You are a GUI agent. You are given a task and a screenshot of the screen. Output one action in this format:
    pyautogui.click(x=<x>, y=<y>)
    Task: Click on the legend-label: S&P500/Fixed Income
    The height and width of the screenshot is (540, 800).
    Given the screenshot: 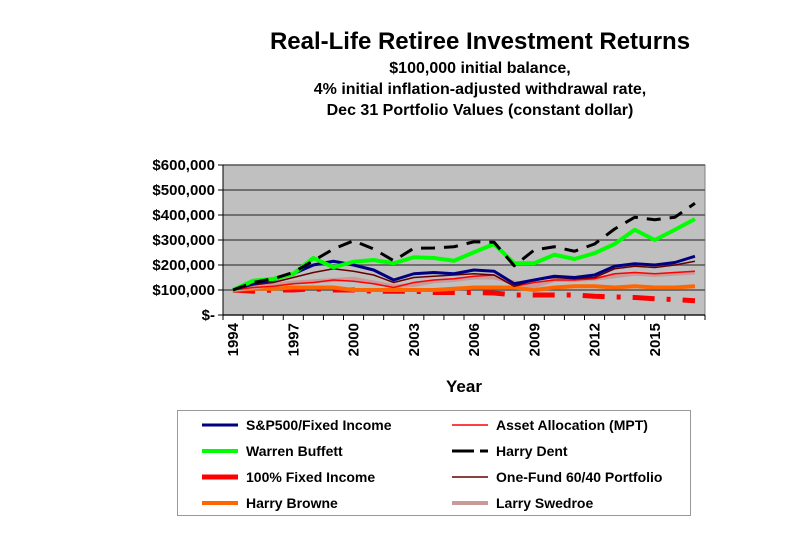 What is the action you would take?
    pyautogui.click(x=319, y=425)
    